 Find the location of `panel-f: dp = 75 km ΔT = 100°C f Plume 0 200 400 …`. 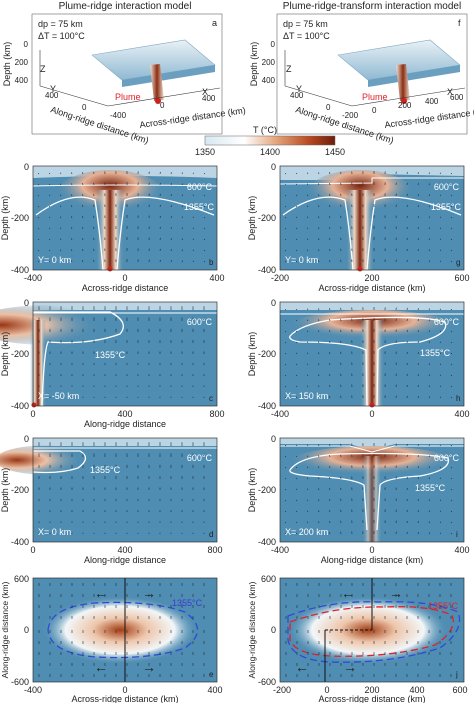

panel-f: dp = 75 km ΔT = 100°C f Plume 0 200 400 … is located at coordinates (361, 79).